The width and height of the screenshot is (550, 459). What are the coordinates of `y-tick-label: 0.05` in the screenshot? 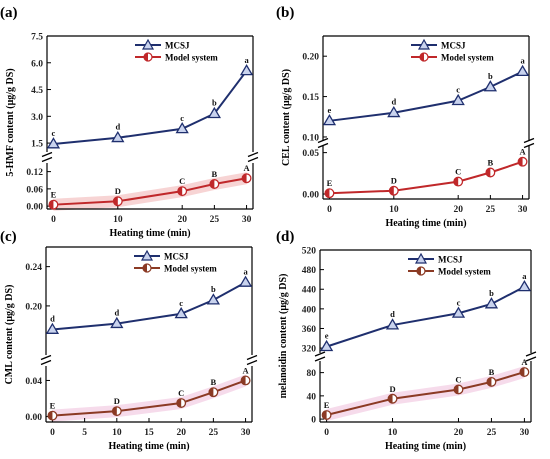 It's located at (310, 154).